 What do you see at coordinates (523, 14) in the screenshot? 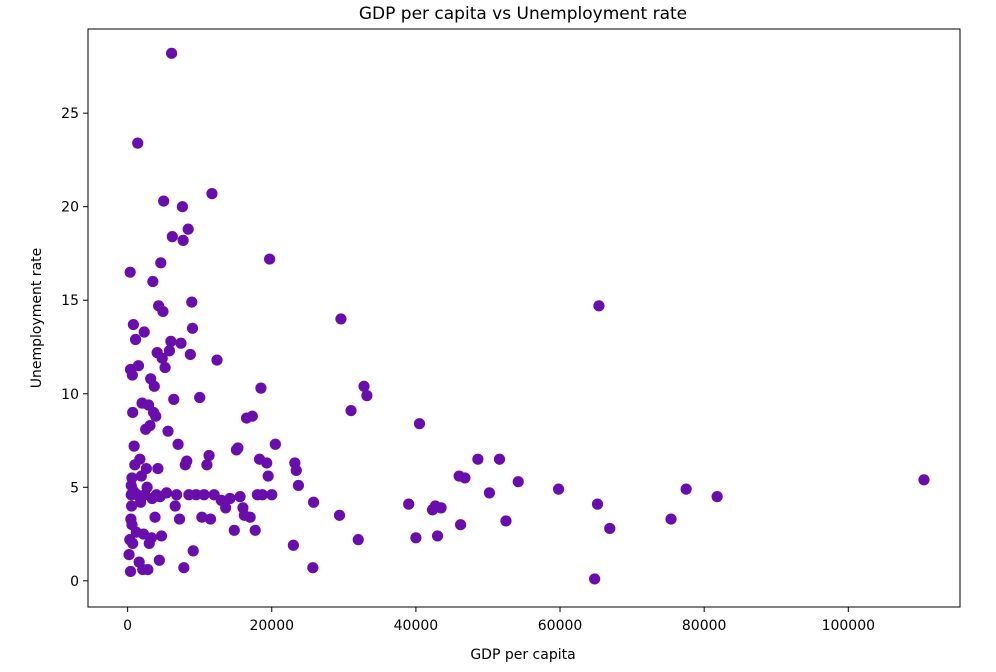
I see `chart-title: GDP per capita vs Unemployment rate` at bounding box center [523, 14].